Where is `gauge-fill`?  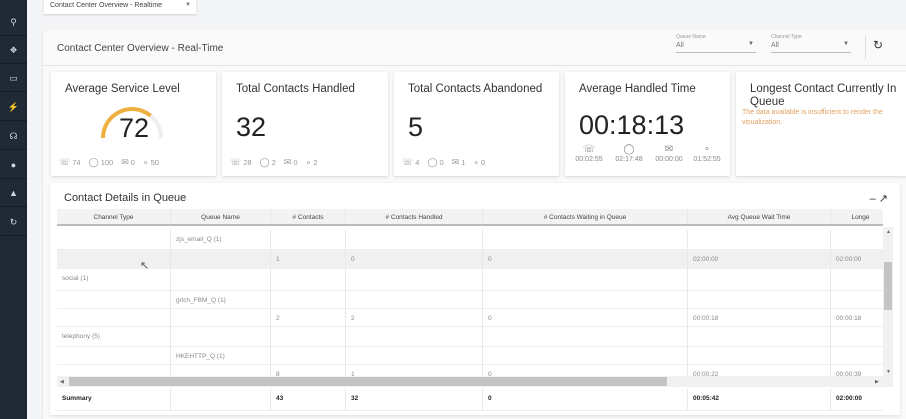 gauge-fill is located at coordinates (126, 123).